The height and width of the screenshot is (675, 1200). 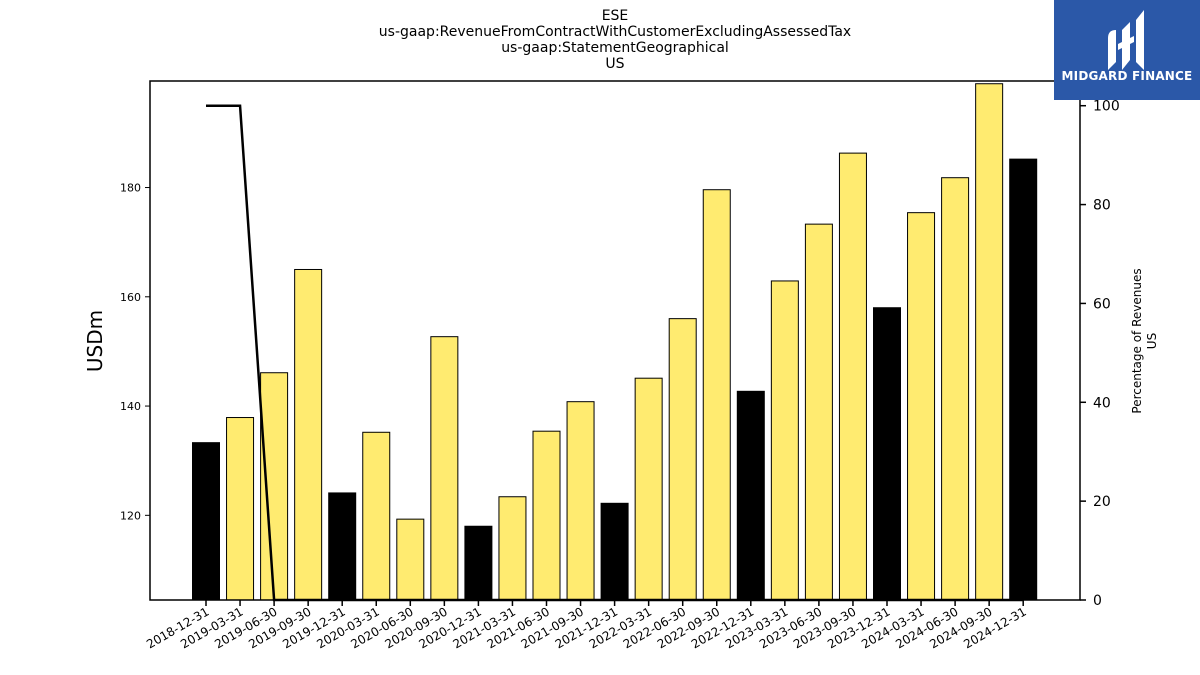 I want to click on y2-tick-label: 80, so click(x=1102, y=206).